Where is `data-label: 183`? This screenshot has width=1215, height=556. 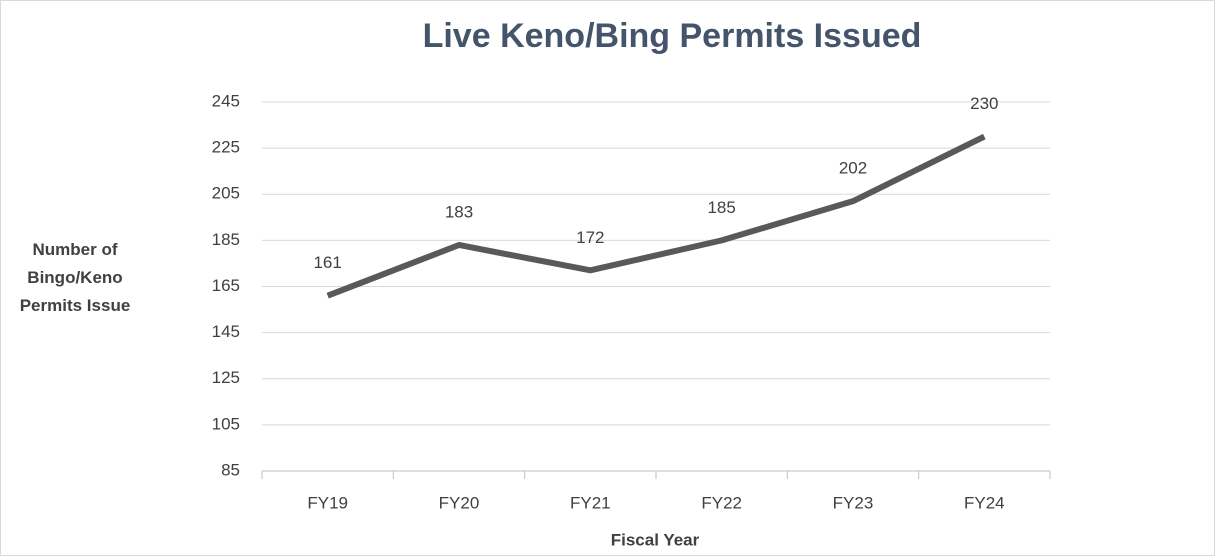
data-label: 183 is located at coordinates (459, 211).